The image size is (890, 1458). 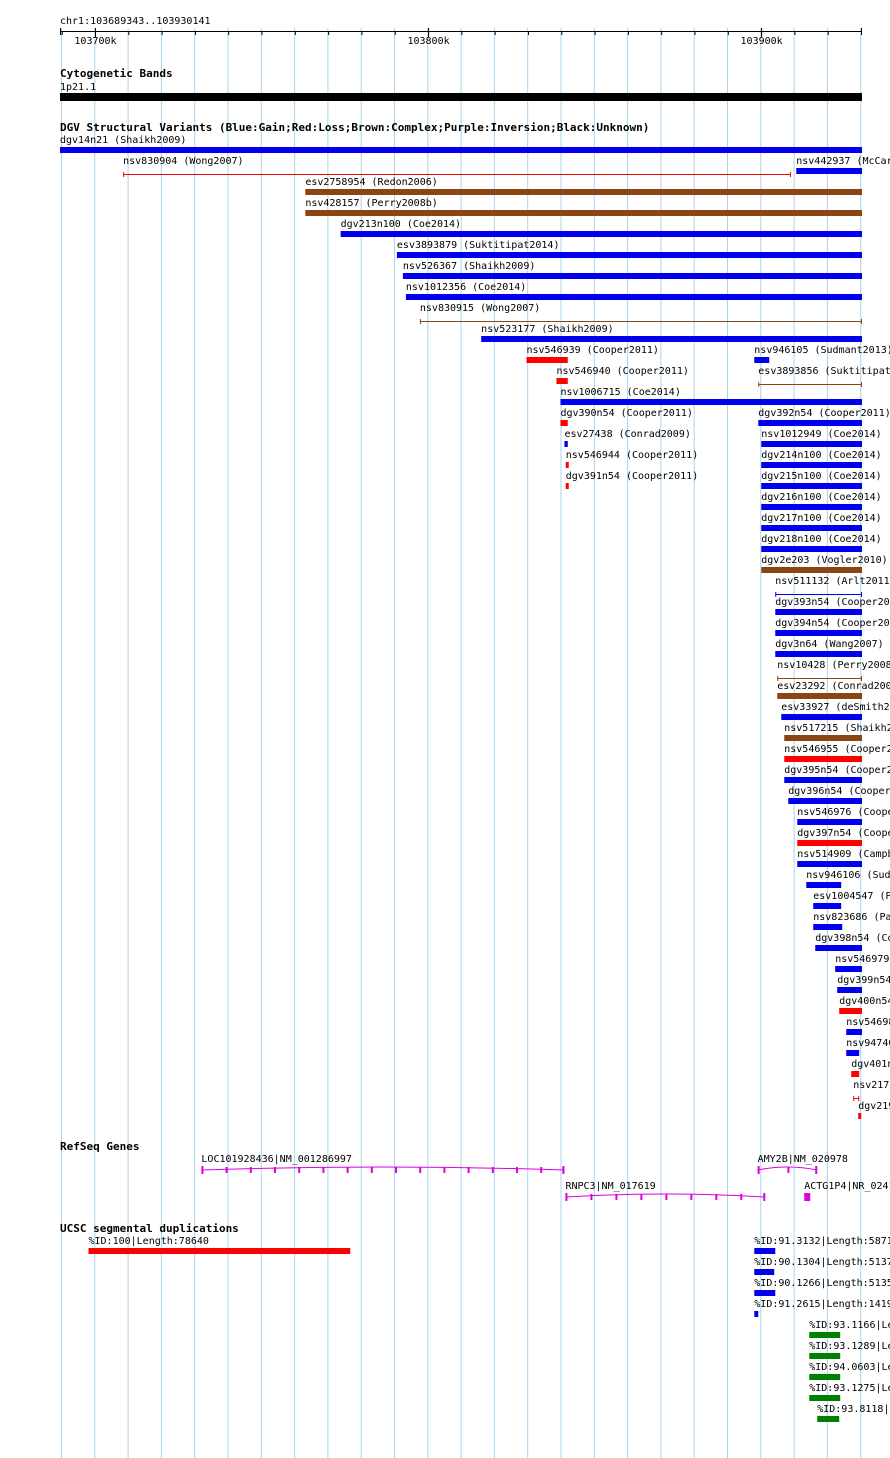 I want to click on variant-label: nsv1006715 (Coe2014), so click(x=620, y=392).